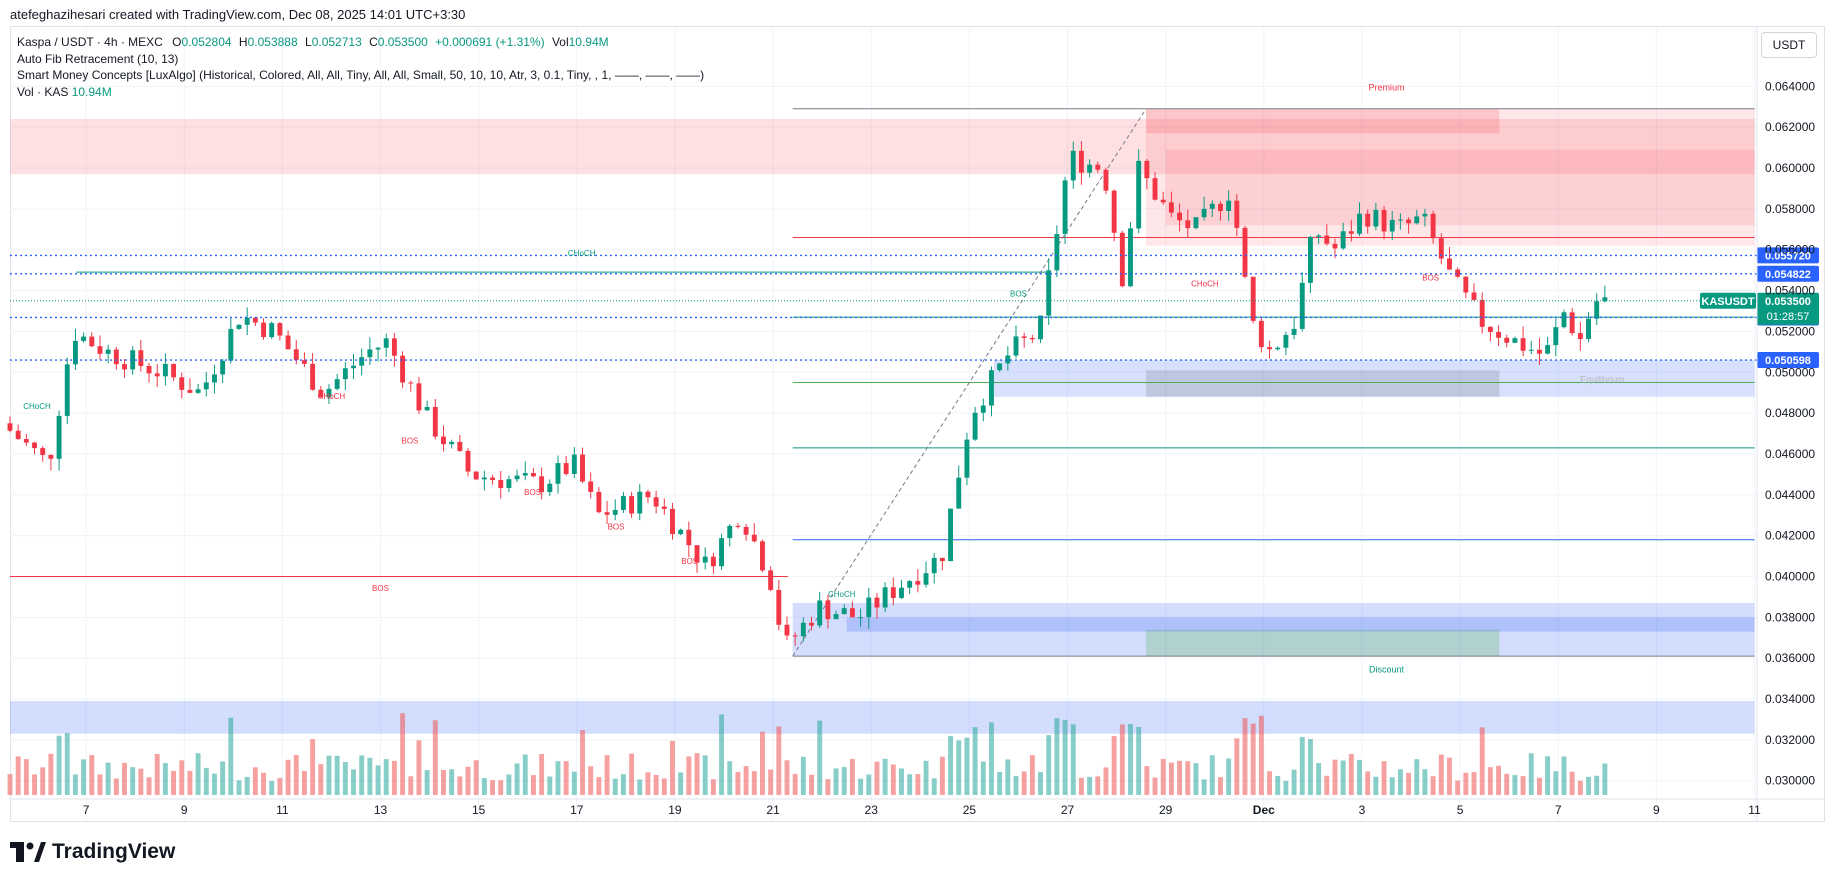  Describe the element at coordinates (43, 91) in the screenshot. I see `volume-indicator-label: Vol · KAS` at that location.